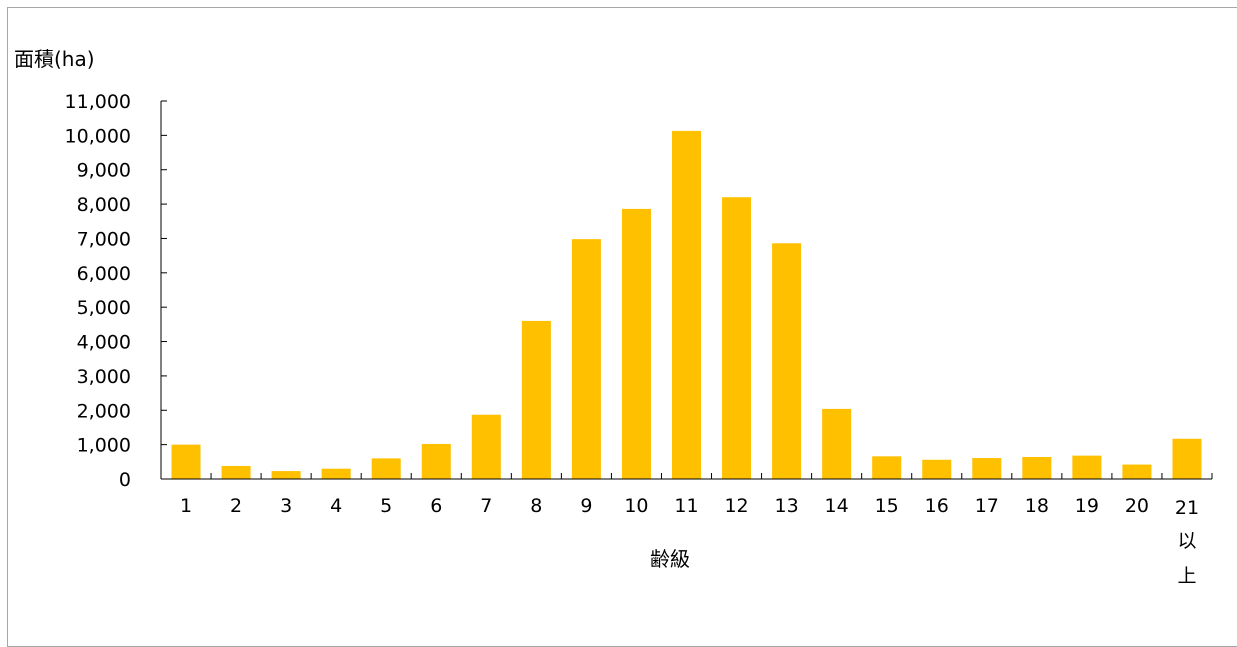 The image size is (1237, 647). I want to click on y-tick-label: 1,000, so click(104, 446).